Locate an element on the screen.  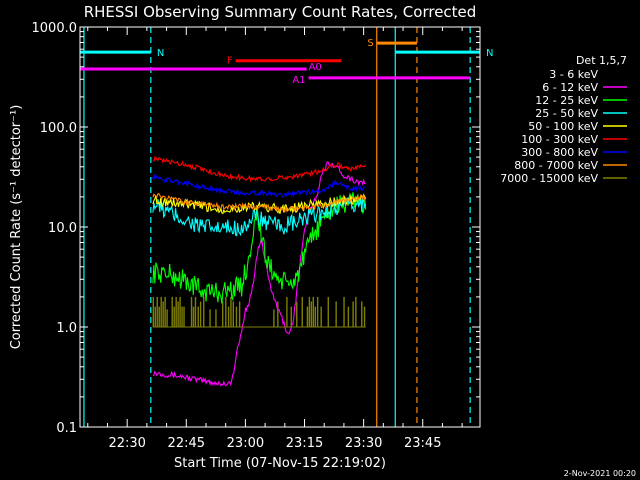
interval-label-2: S is located at coordinates (370, 43).